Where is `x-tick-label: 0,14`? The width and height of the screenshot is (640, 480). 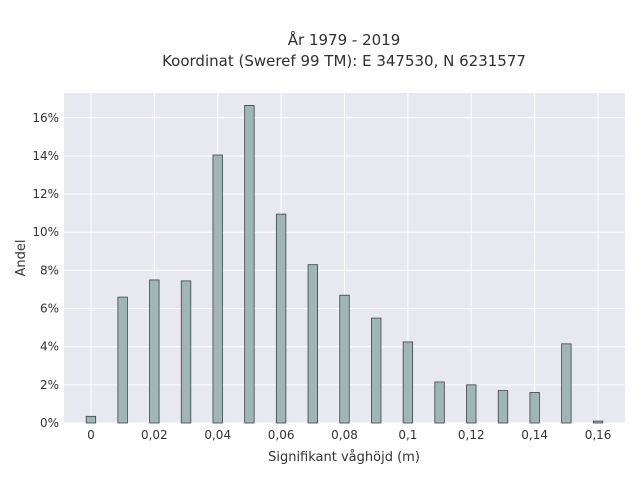 x-tick-label: 0,14 is located at coordinates (534, 435).